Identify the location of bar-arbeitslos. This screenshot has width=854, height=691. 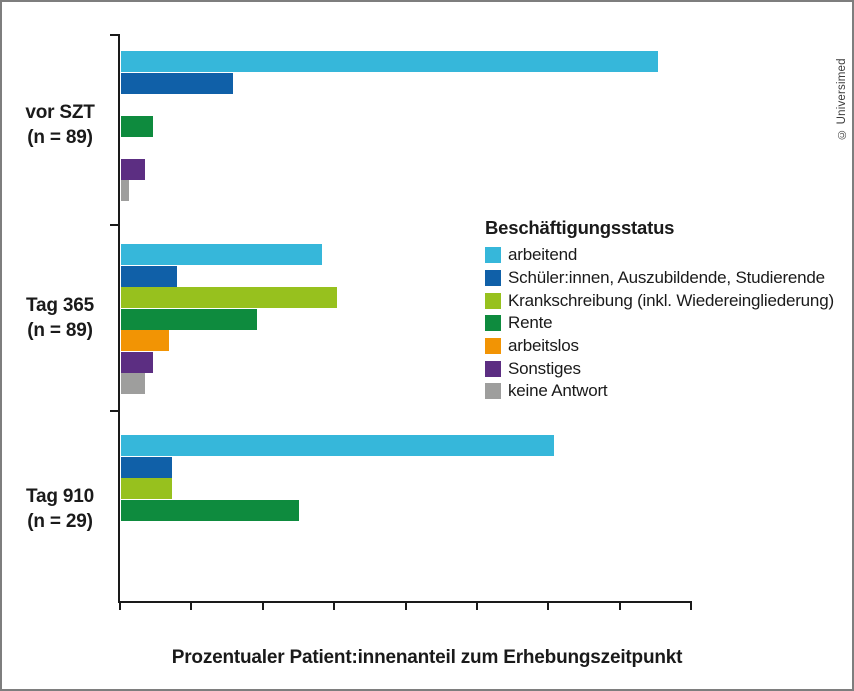
(145, 340).